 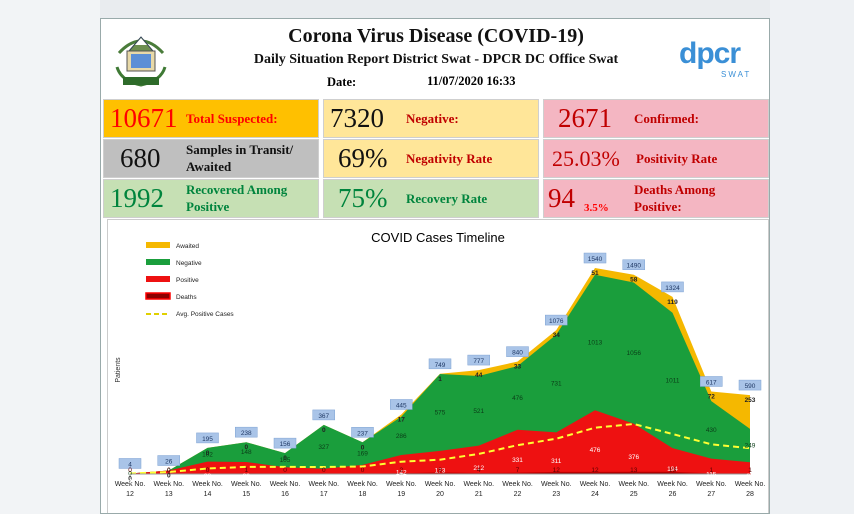 I want to click on x-tick-label-week: 23, so click(x=556, y=494).